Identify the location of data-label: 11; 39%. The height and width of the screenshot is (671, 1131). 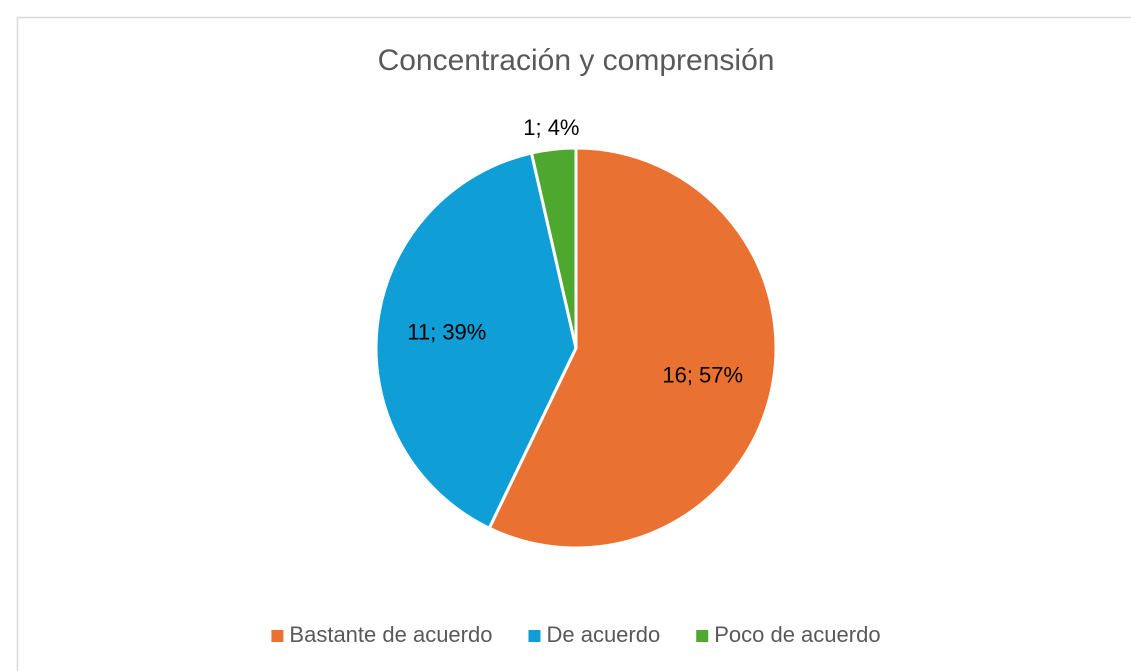
(446, 331).